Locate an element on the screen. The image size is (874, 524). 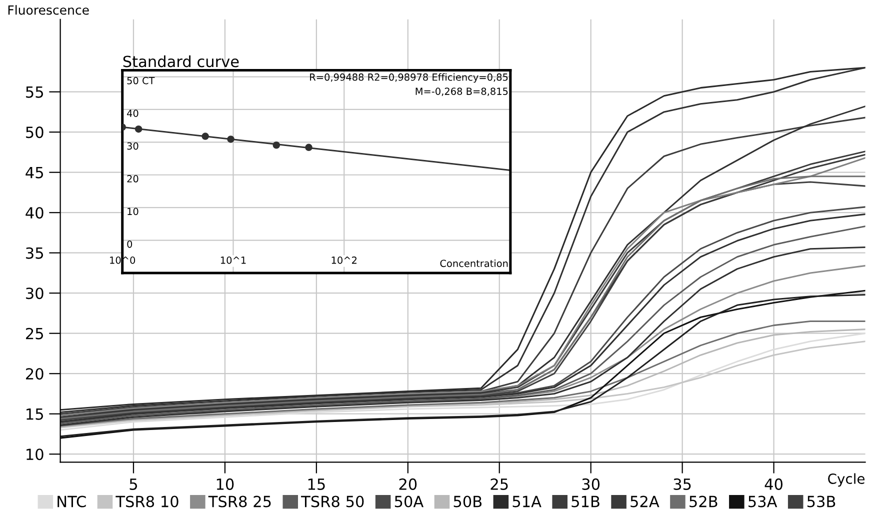
y-tick-label: 50 is located at coordinates (35, 132).